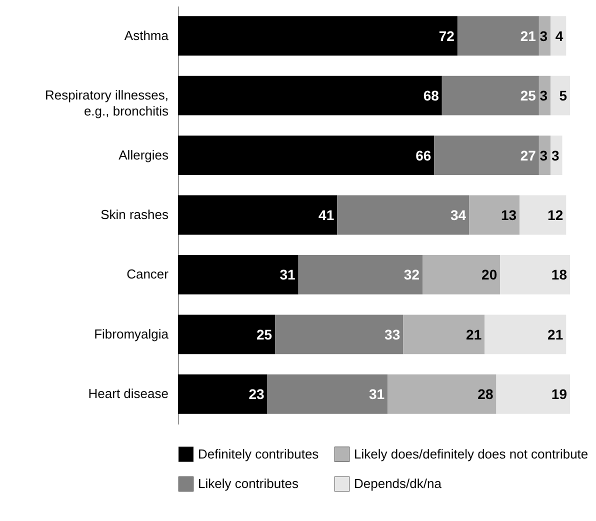 This screenshot has width=596, height=521. I want to click on legend-label: Likely does/definitely does not contribute, so click(471, 454).